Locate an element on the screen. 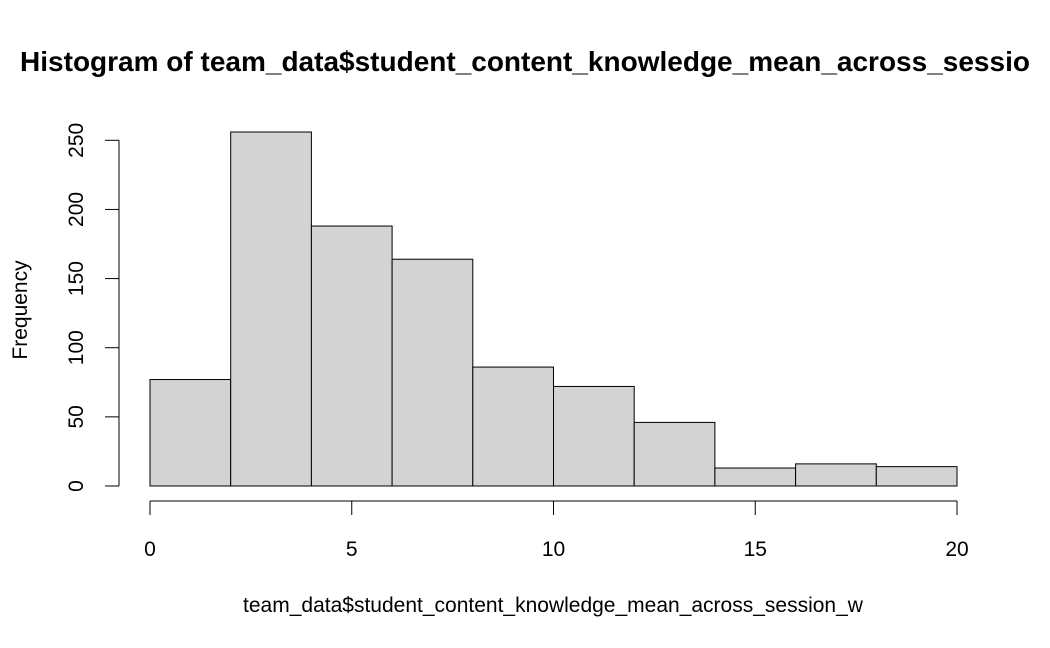 Image resolution: width=1050 pixels, height=648 pixels. y-tick-label-4: 200 is located at coordinates (76, 209).